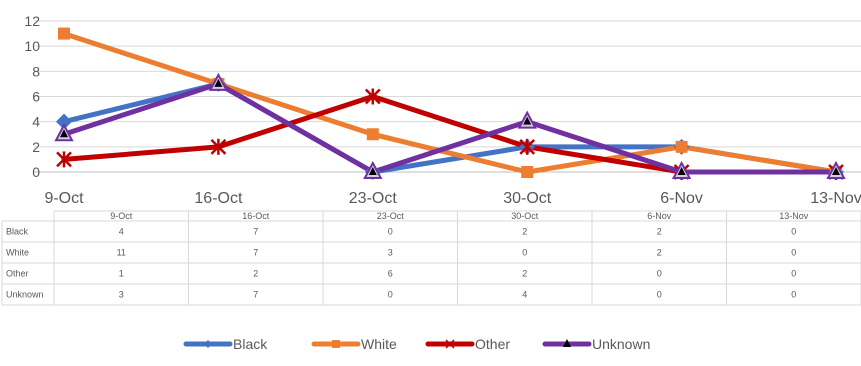 Image resolution: width=861 pixels, height=366 pixels. What do you see at coordinates (17, 274) in the screenshot?
I see `table-row-label: Other` at bounding box center [17, 274].